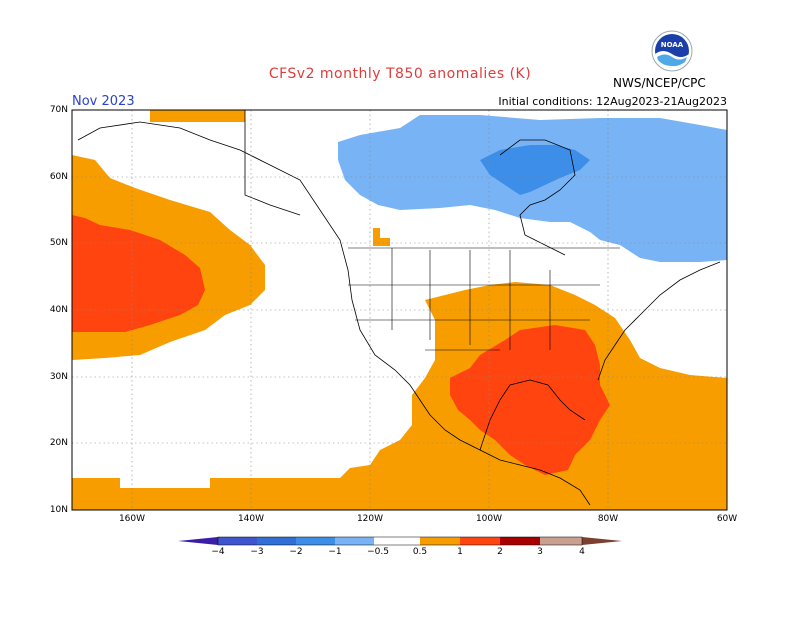  What do you see at coordinates (197, 116) in the screenshot?
I see `anomaly-warm-north-strip` at bounding box center [197, 116].